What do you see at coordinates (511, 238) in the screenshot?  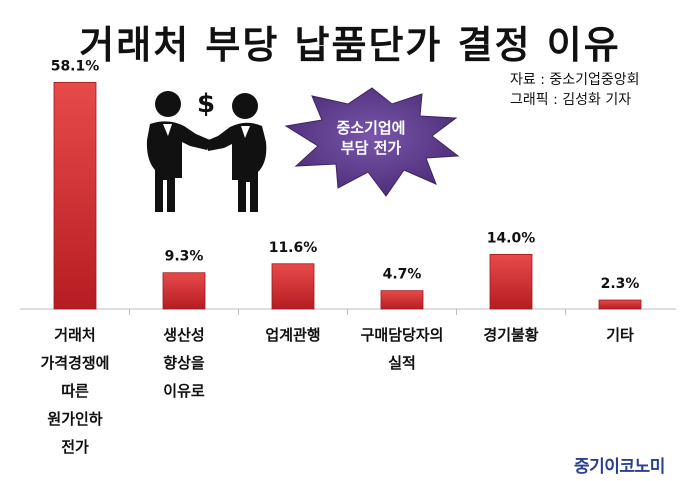 I see `bar-value-label: 14.0%` at bounding box center [511, 238].